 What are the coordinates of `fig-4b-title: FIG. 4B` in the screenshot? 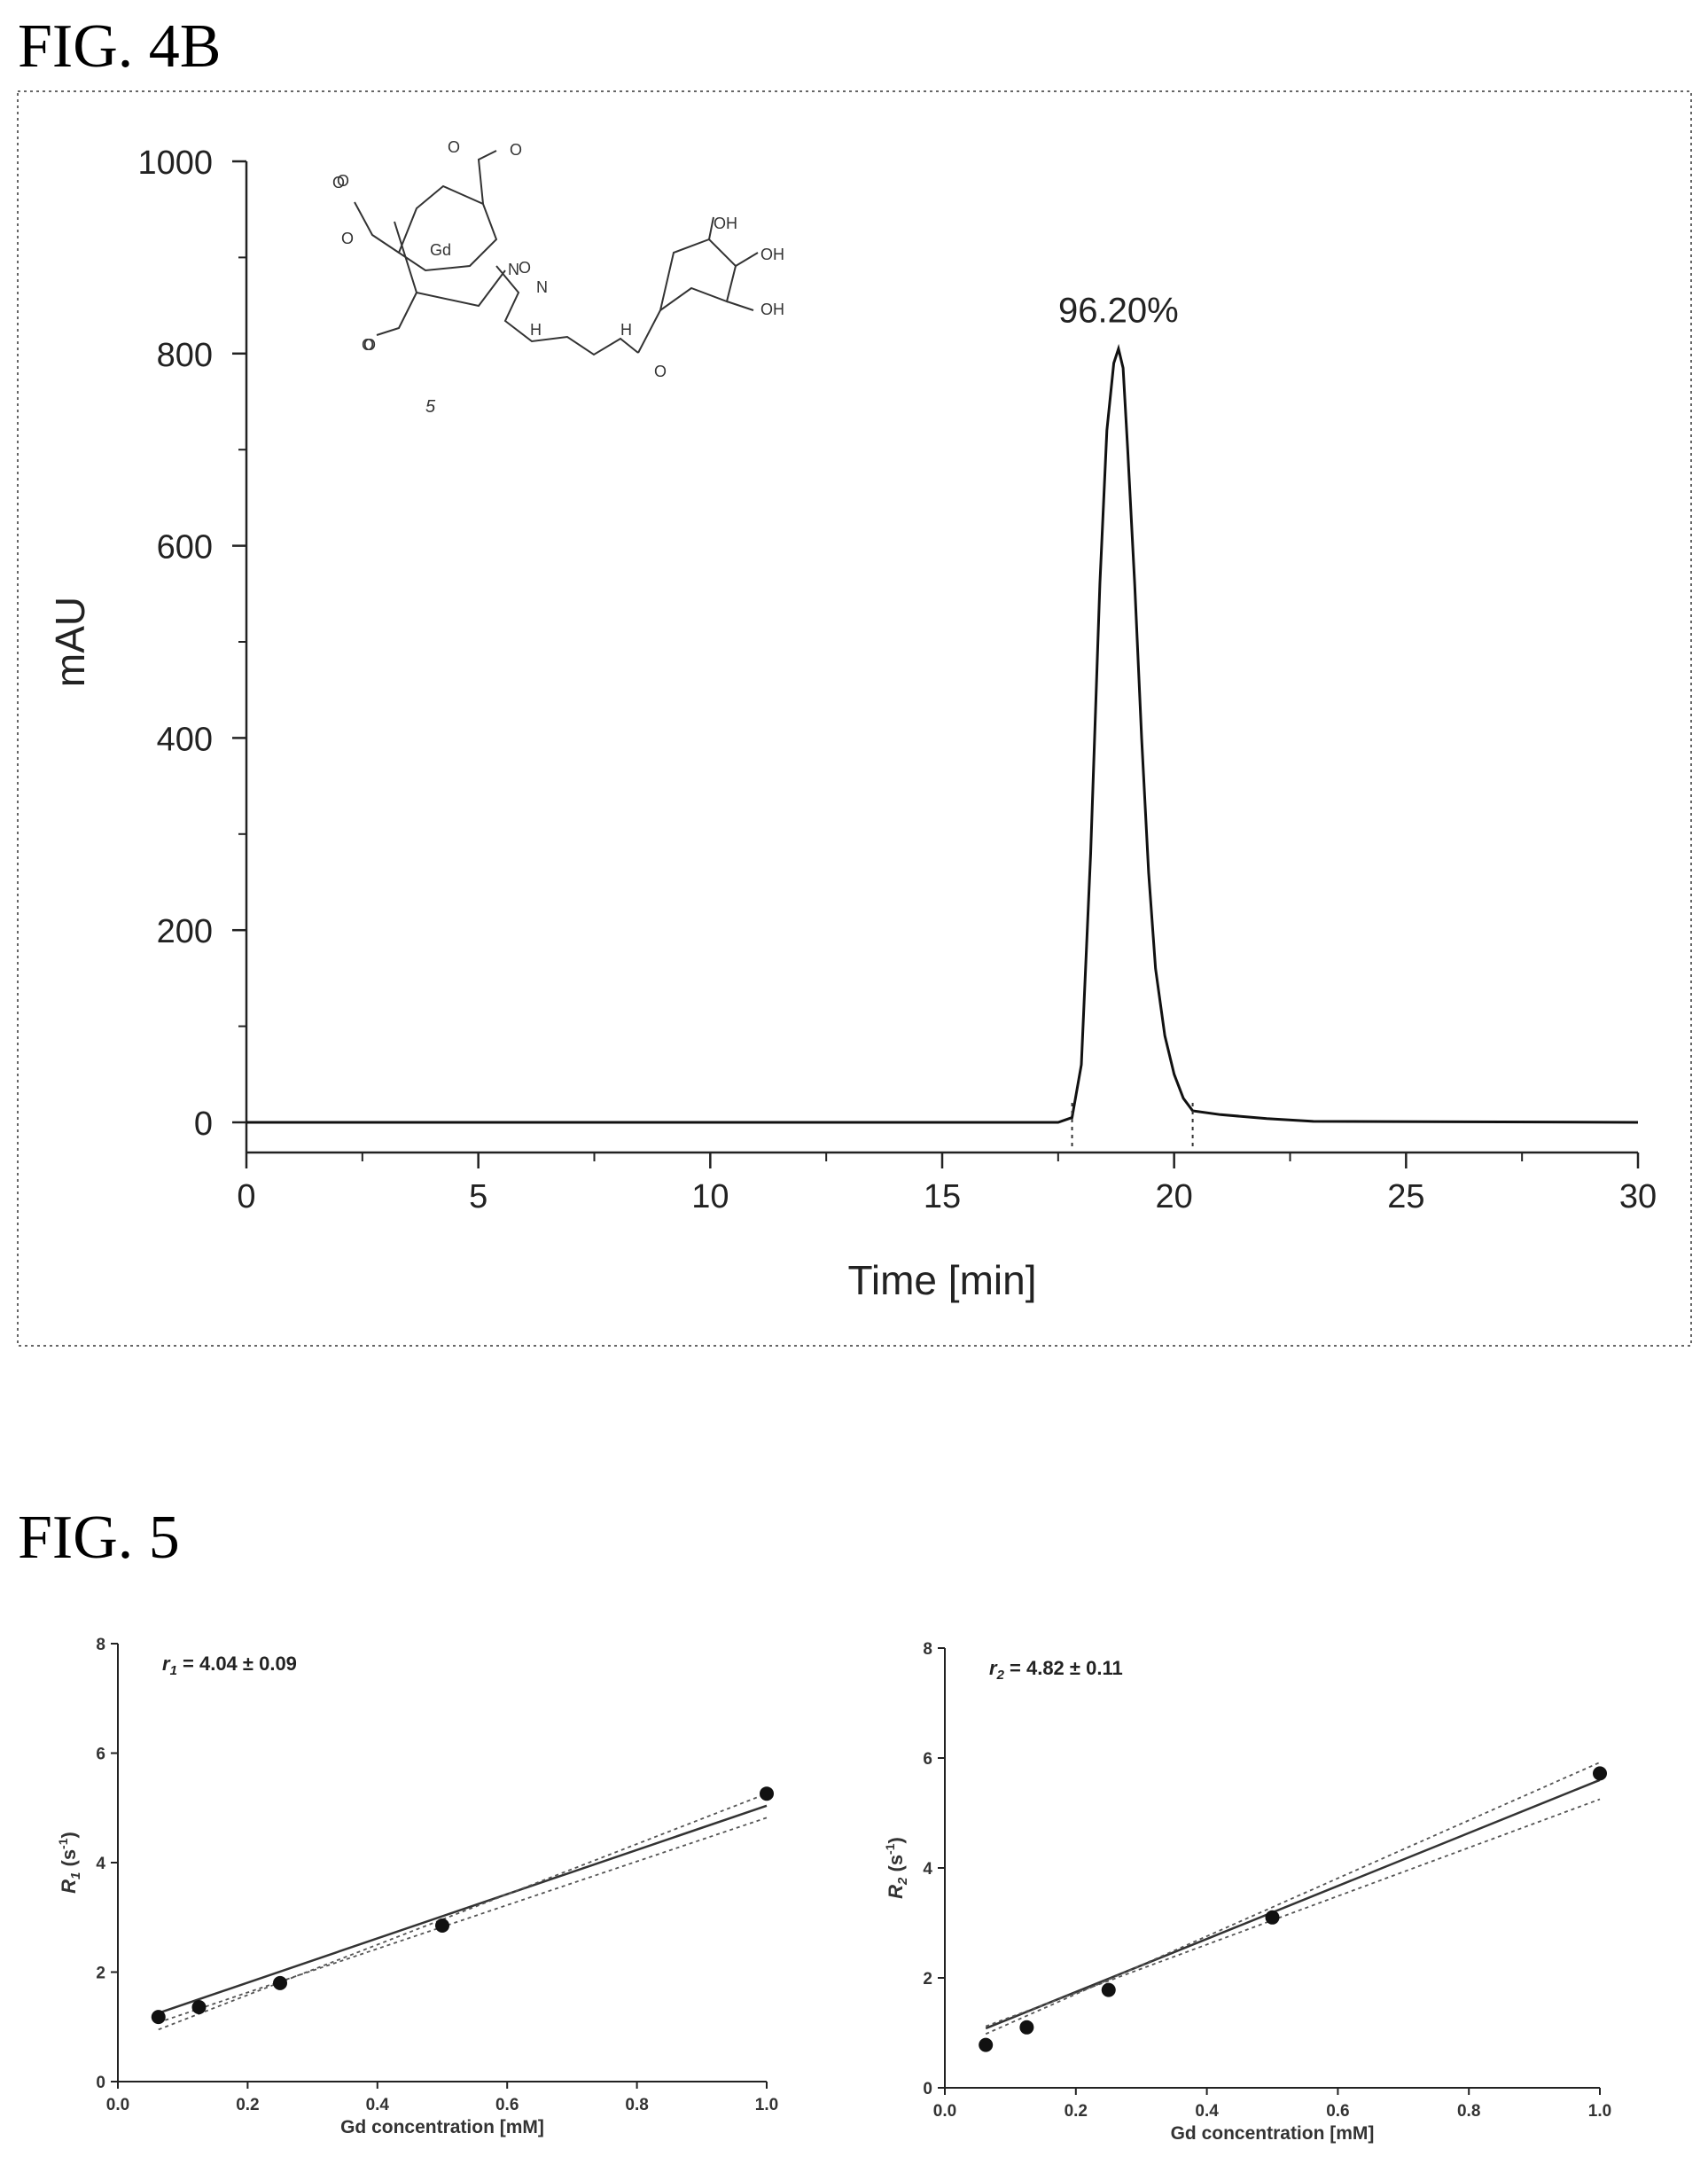 It's located at (120, 46).